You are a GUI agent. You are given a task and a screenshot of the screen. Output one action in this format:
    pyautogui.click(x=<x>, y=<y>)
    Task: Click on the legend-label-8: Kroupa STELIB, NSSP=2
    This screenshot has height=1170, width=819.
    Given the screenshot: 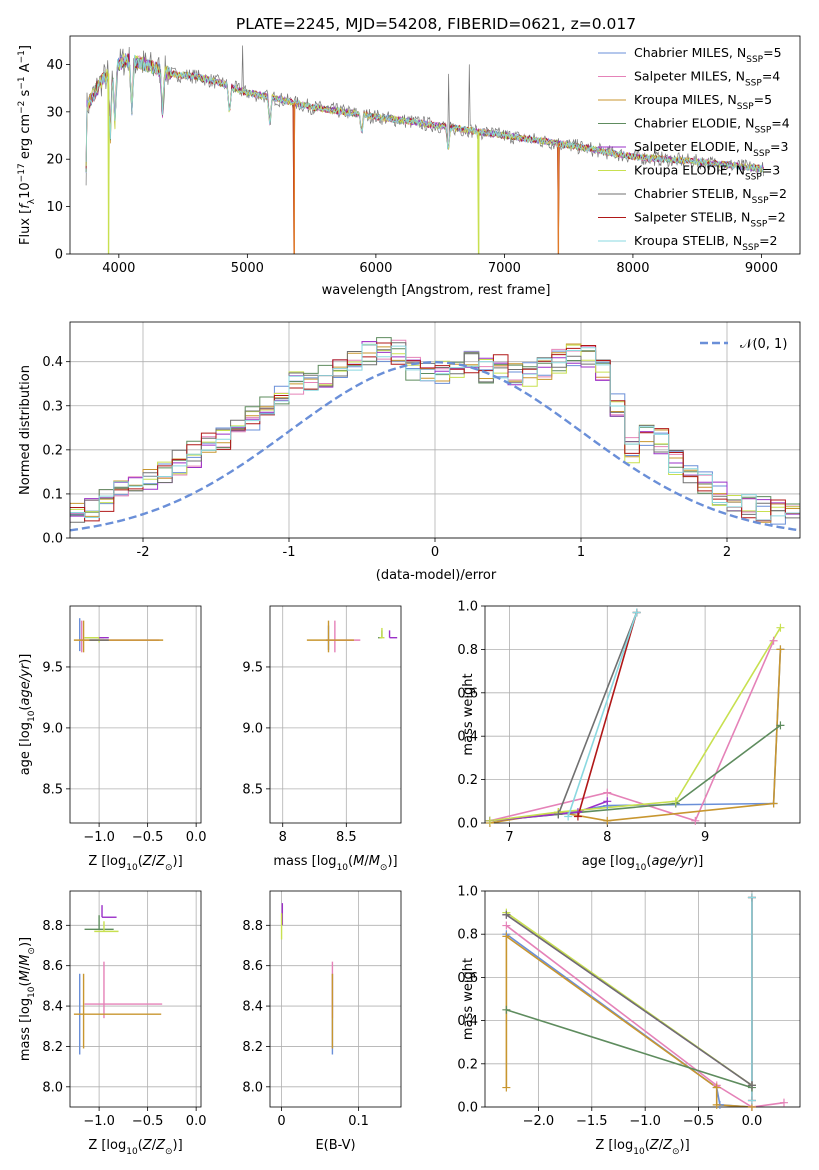 What is the action you would take?
    pyautogui.click(x=706, y=243)
    